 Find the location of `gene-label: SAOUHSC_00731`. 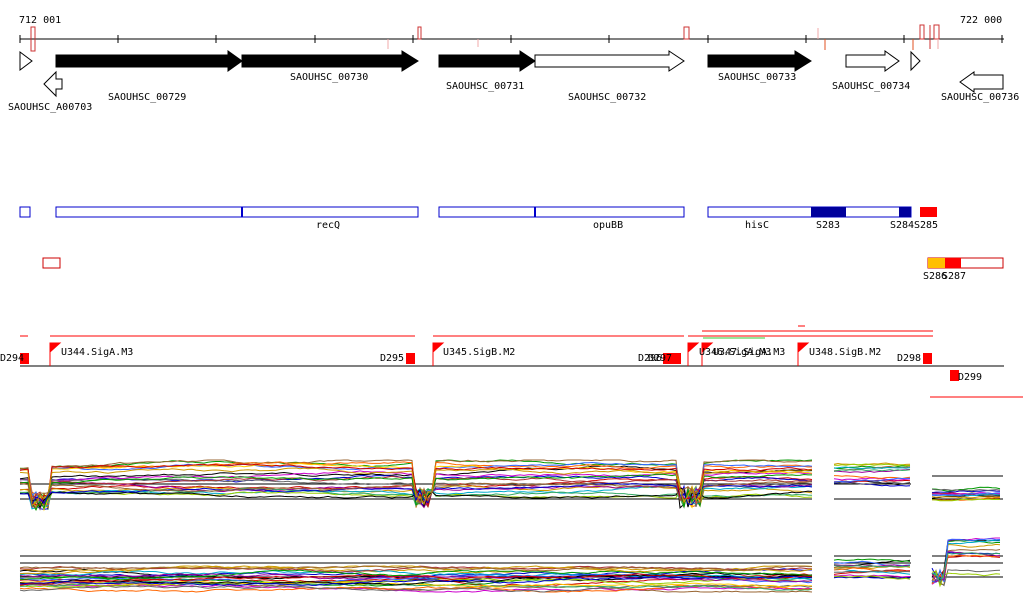

gene-label: SAOUHSC_00731 is located at coordinates (485, 86).